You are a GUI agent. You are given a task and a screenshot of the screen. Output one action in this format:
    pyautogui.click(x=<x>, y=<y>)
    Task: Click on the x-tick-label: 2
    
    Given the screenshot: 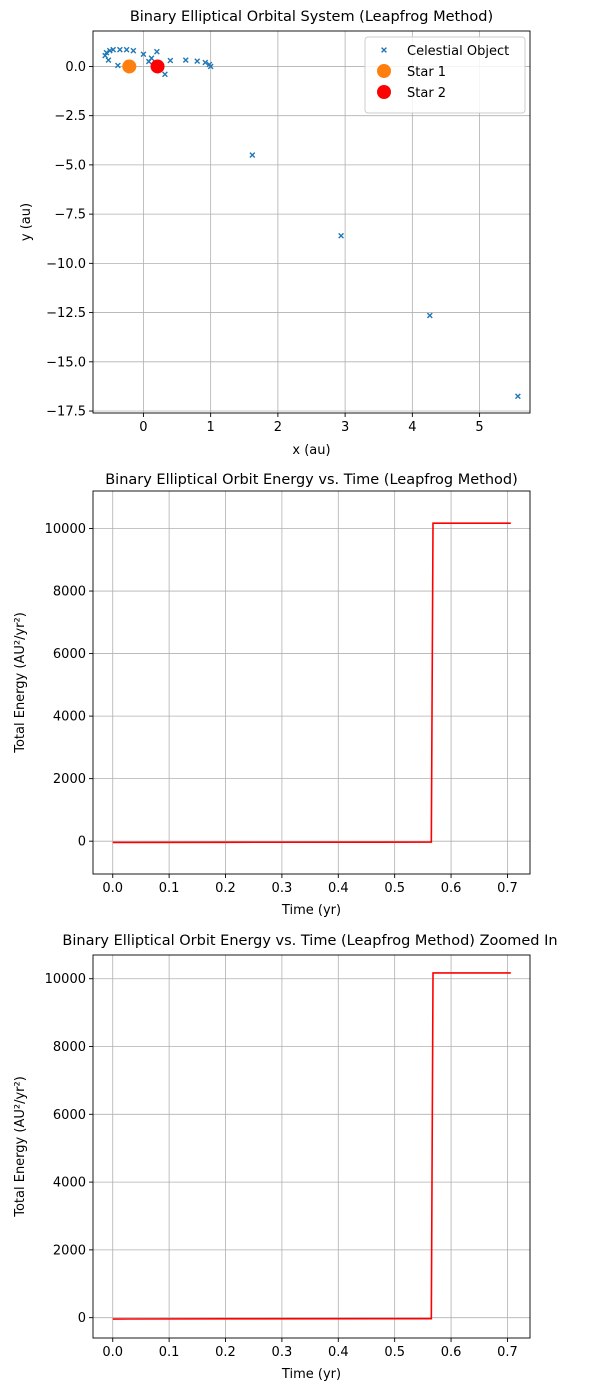 What is the action you would take?
    pyautogui.click(x=278, y=427)
    